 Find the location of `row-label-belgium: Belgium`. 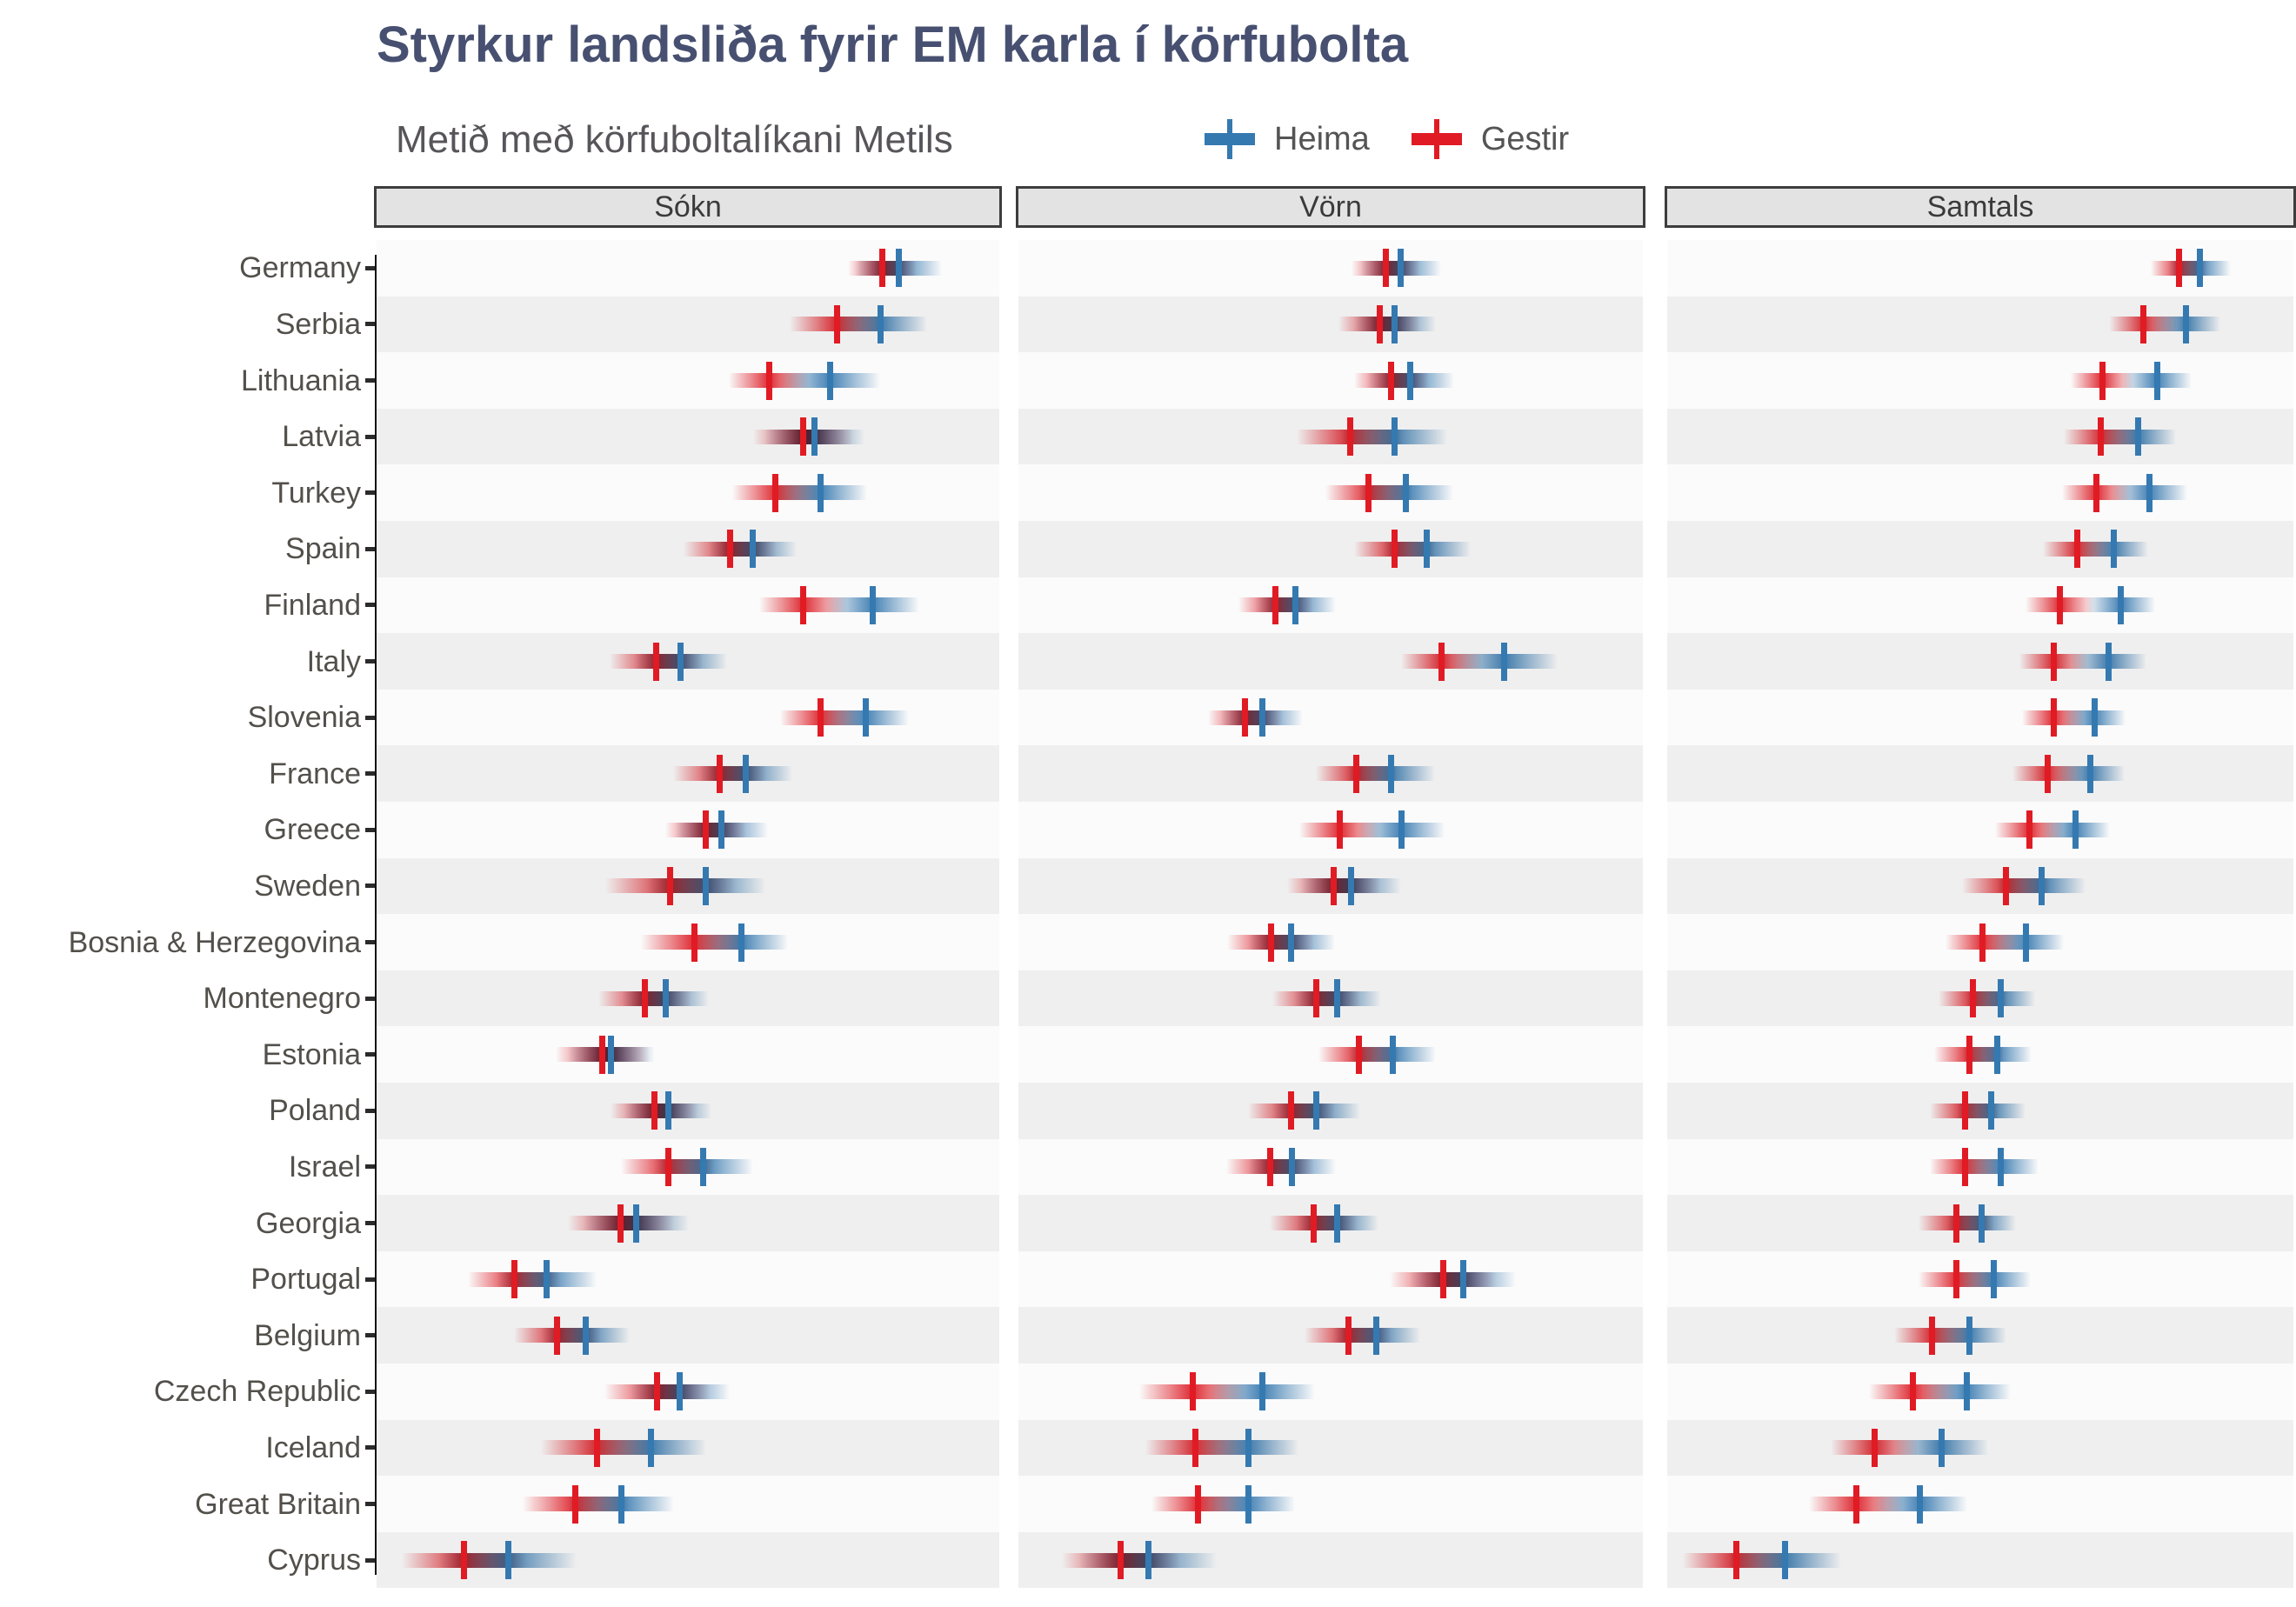

row-label-belgium: Belgium is located at coordinates (308, 1335).